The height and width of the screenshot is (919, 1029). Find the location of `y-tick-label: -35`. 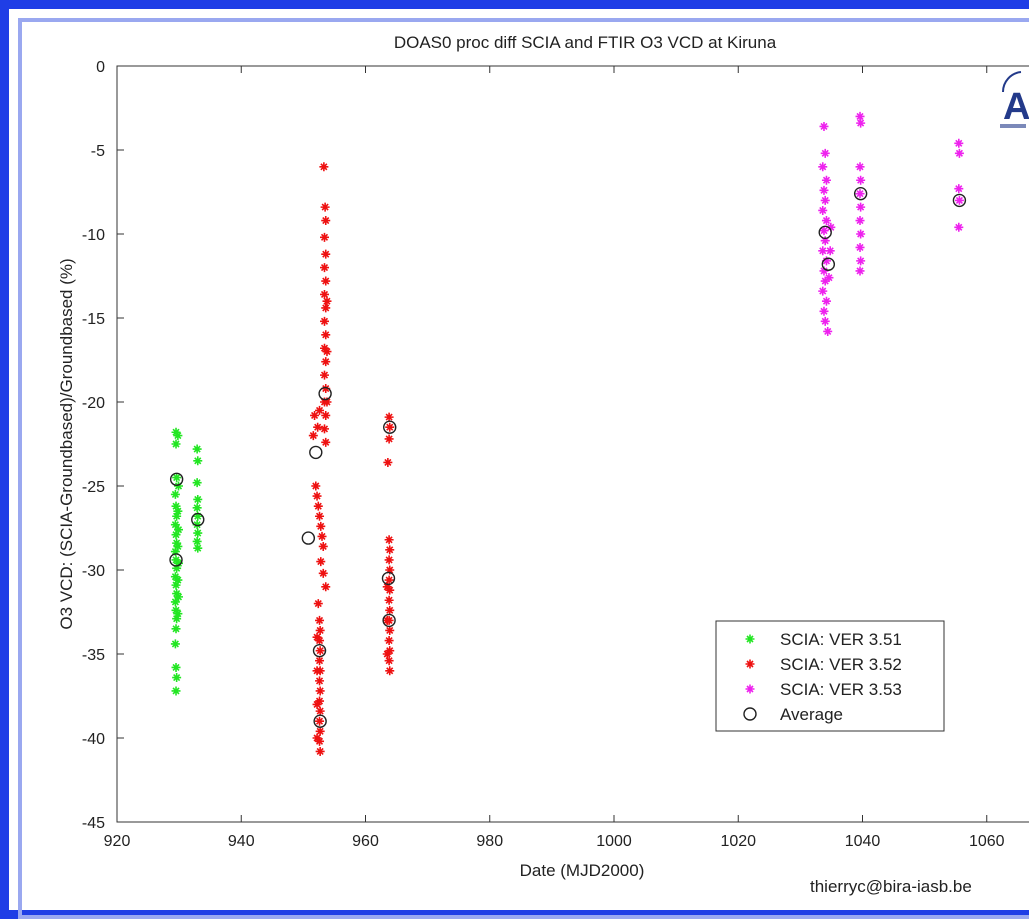

y-tick-label: -35 is located at coordinates (93, 655).